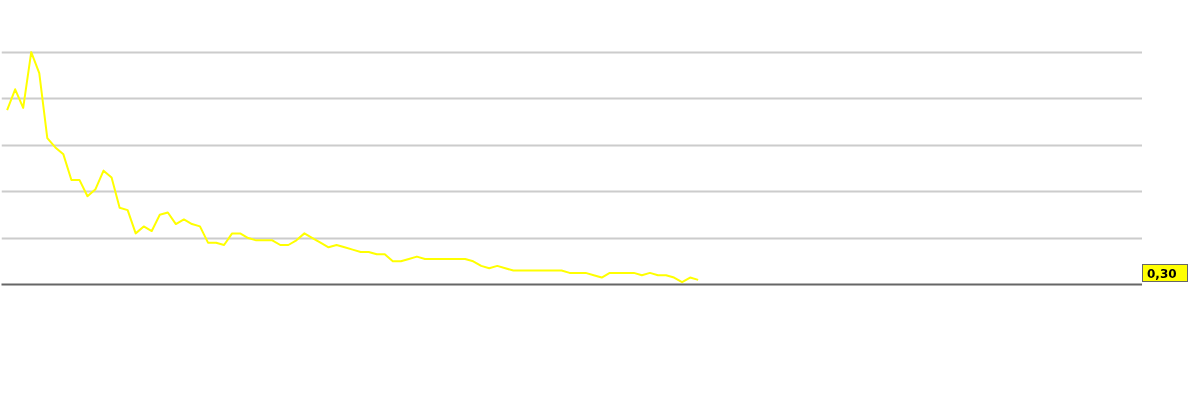 This screenshot has height=400, width=1200. I want to click on text: 0,30, so click(1162, 274).